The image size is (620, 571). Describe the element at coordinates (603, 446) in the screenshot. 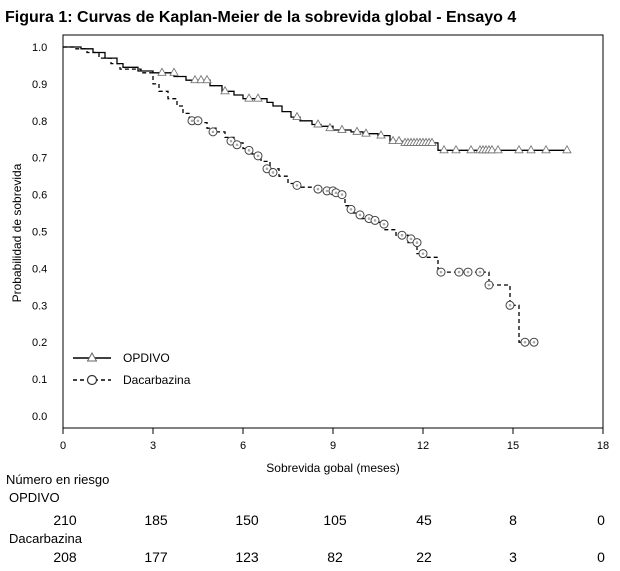

I see `x-tick-label: 18` at that location.